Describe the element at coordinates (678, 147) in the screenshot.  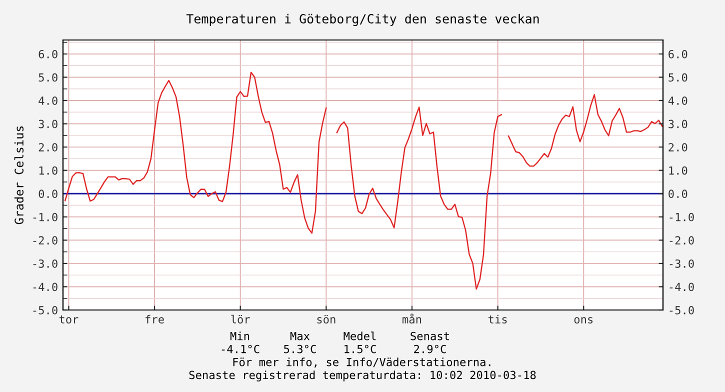
I see `y2-tick-label: 2.0` at that location.